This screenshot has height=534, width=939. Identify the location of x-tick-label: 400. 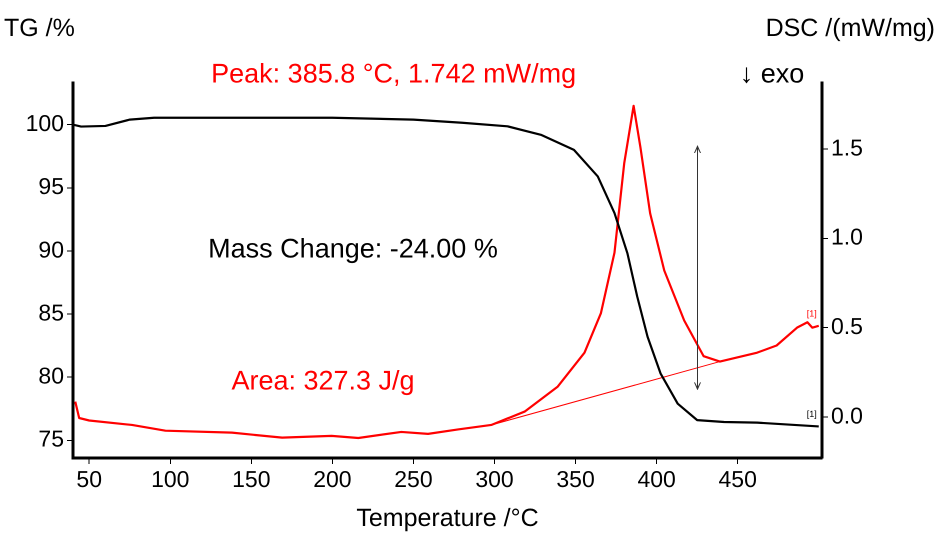
(656, 479).